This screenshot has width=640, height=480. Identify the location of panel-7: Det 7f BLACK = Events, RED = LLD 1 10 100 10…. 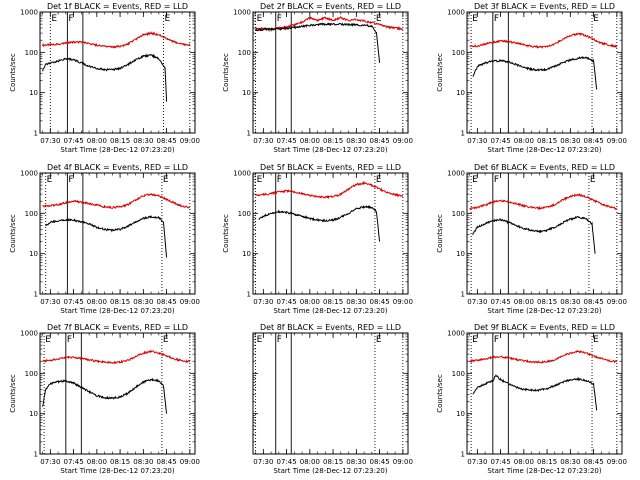
(104, 399).